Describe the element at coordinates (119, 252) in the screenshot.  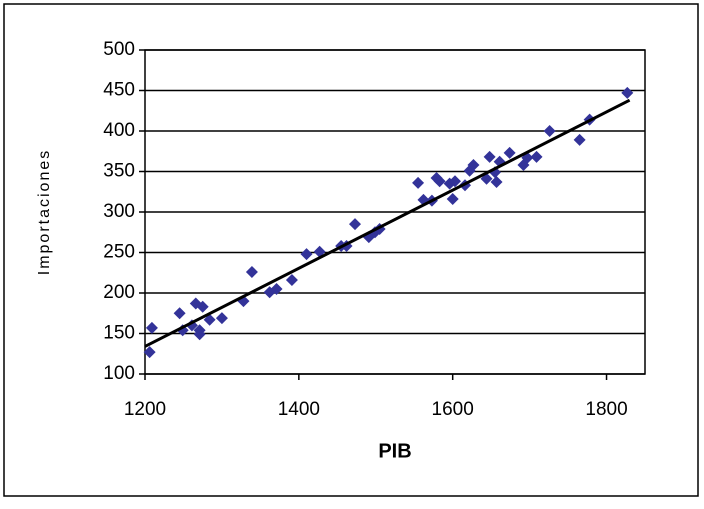
I see `y-tick-label: 250` at that location.